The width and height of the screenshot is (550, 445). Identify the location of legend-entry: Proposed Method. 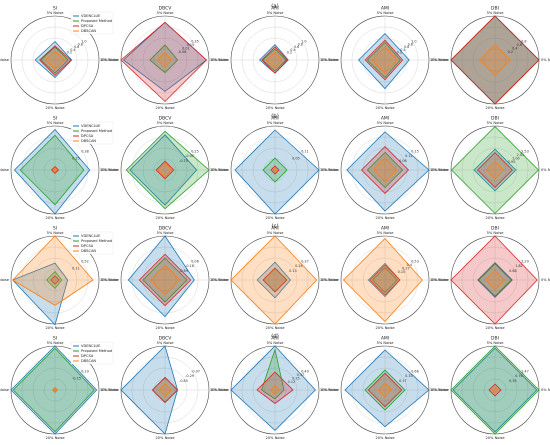
(96, 351).